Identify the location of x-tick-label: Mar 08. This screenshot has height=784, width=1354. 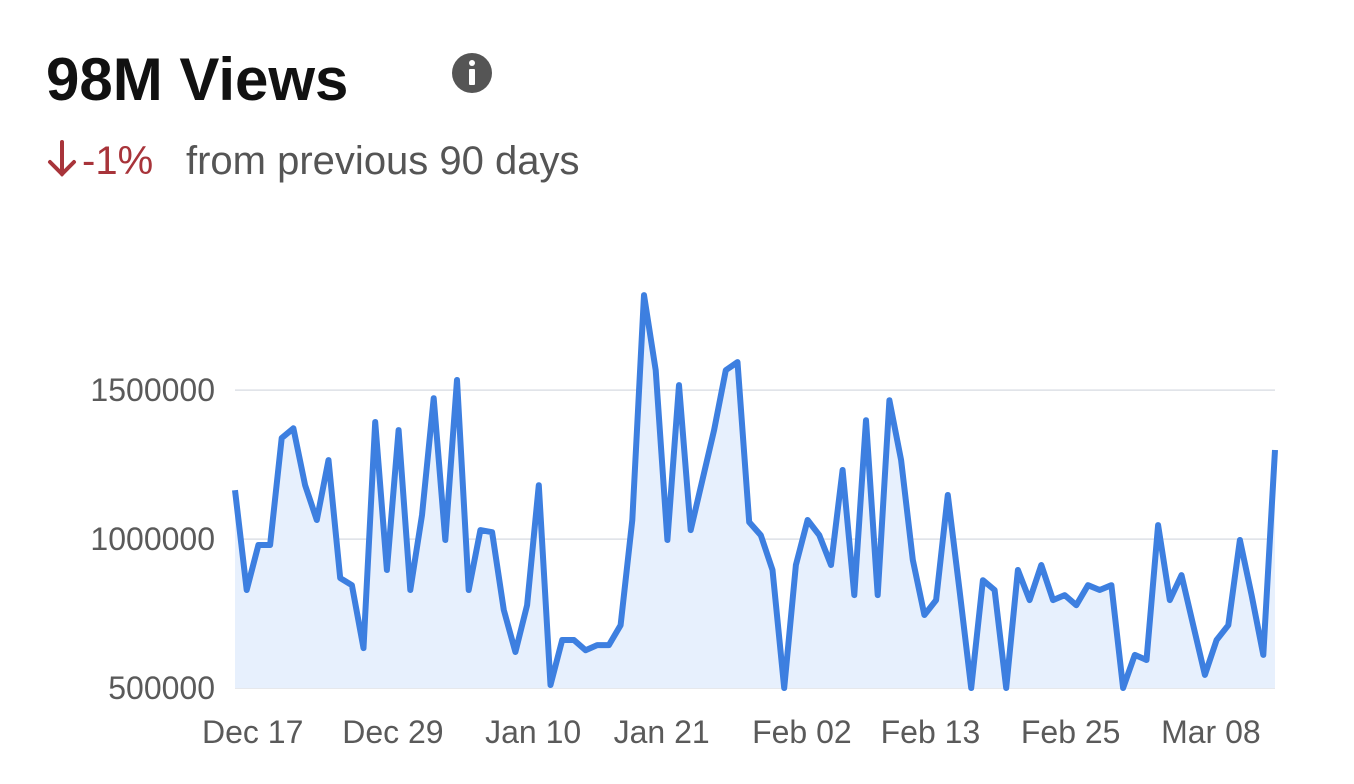
(1211, 732).